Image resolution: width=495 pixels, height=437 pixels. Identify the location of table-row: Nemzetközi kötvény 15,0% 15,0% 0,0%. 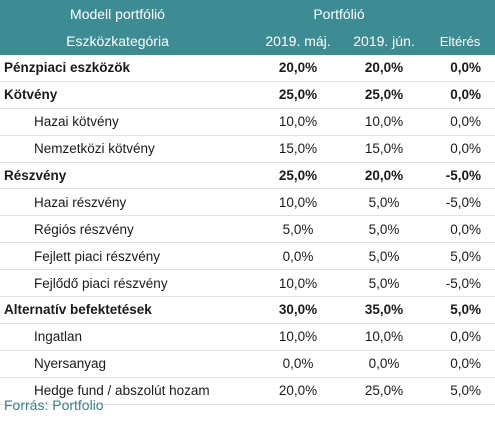
(247, 149).